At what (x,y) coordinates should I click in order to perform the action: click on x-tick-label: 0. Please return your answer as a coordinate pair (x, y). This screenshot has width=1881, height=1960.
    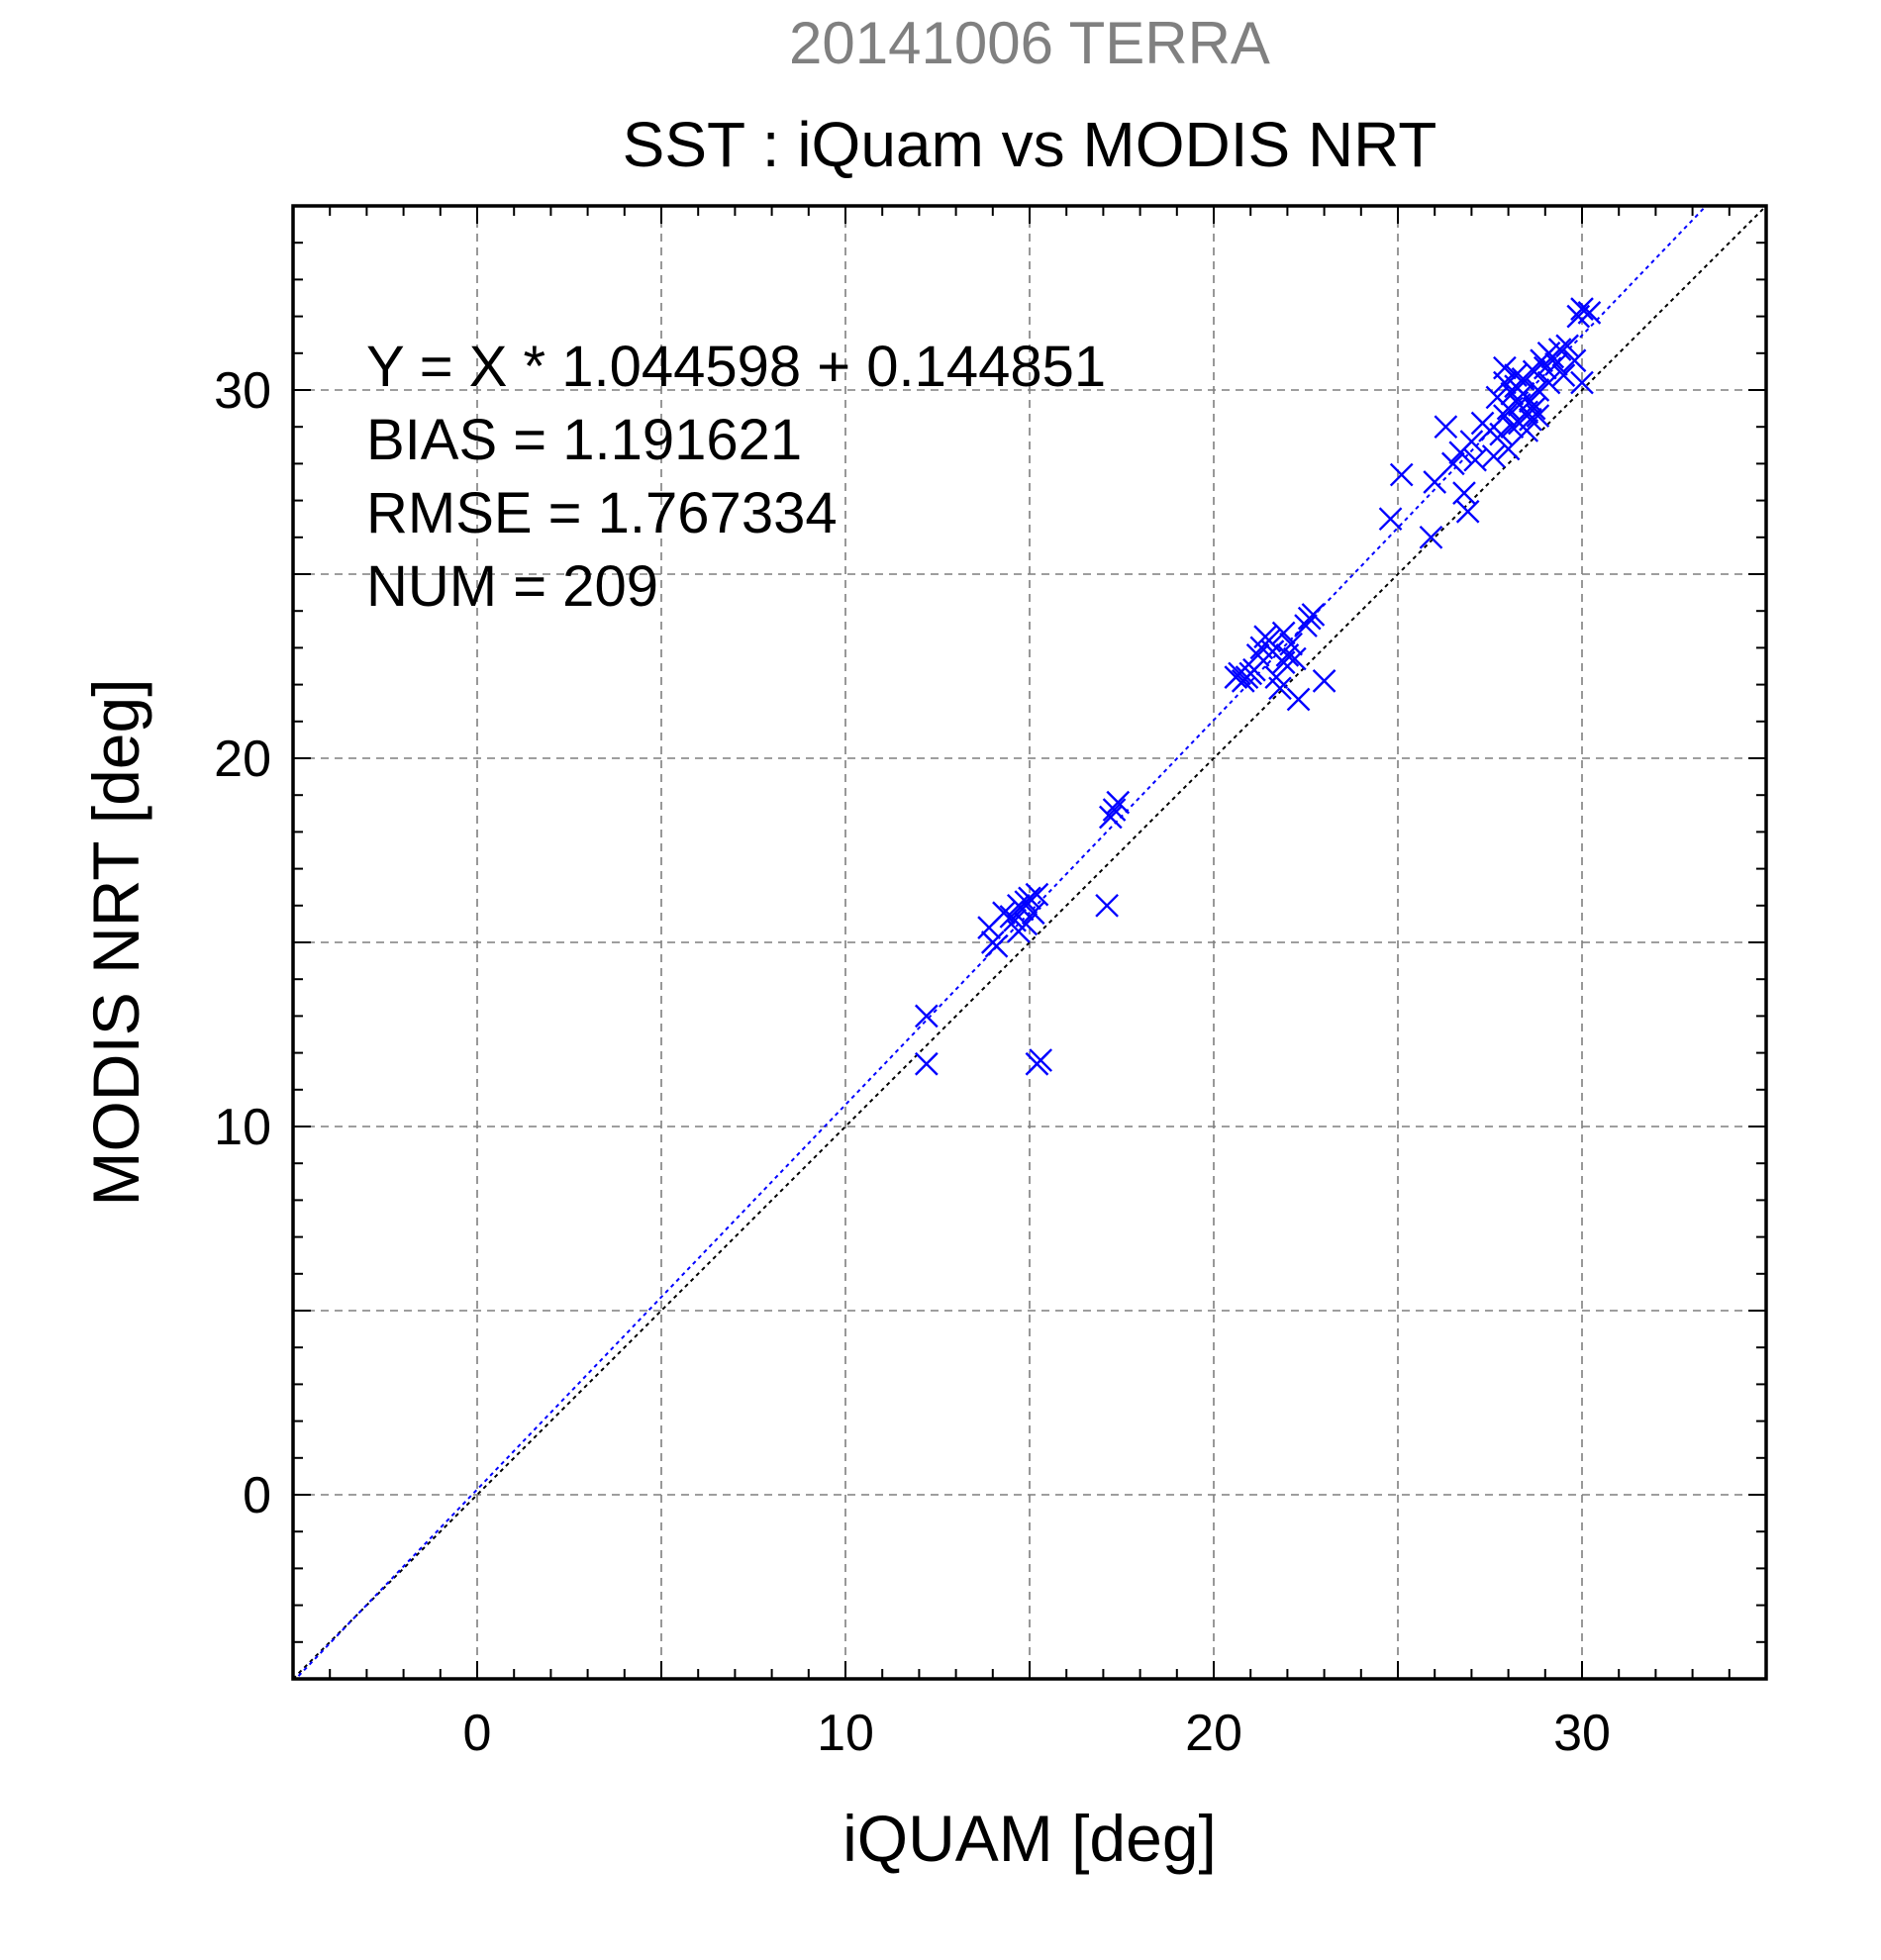
    Looking at the image, I should click on (477, 1733).